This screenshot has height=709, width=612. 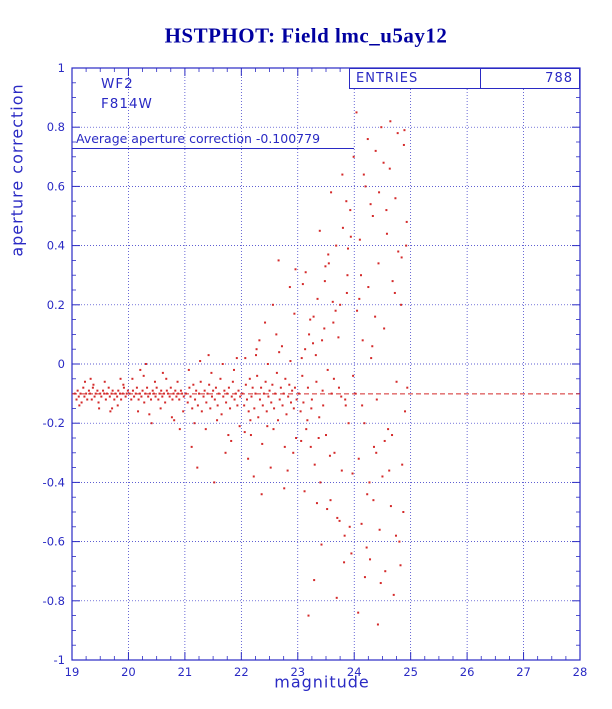 What do you see at coordinates (322, 682) in the screenshot?
I see `x-axis-label: magnitude` at bounding box center [322, 682].